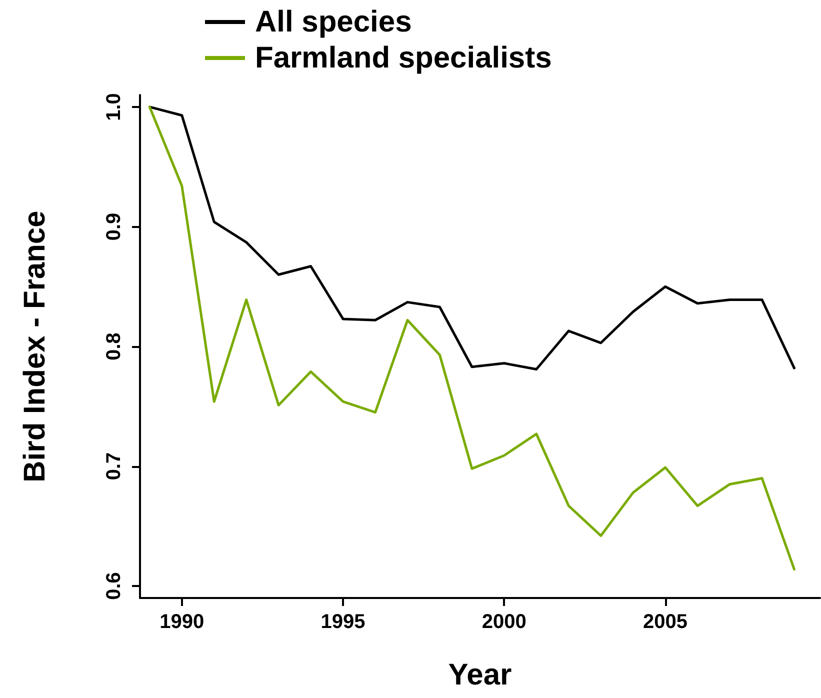 Image resolution: width=821 pixels, height=698 pixels. Describe the element at coordinates (114, 586) in the screenshot. I see `y-tick-label: 0.6` at that location.